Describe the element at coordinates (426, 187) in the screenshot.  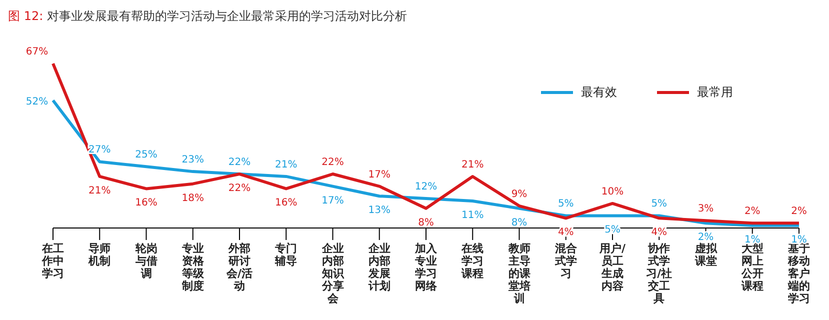
I see `data-label: 12%` at that location.